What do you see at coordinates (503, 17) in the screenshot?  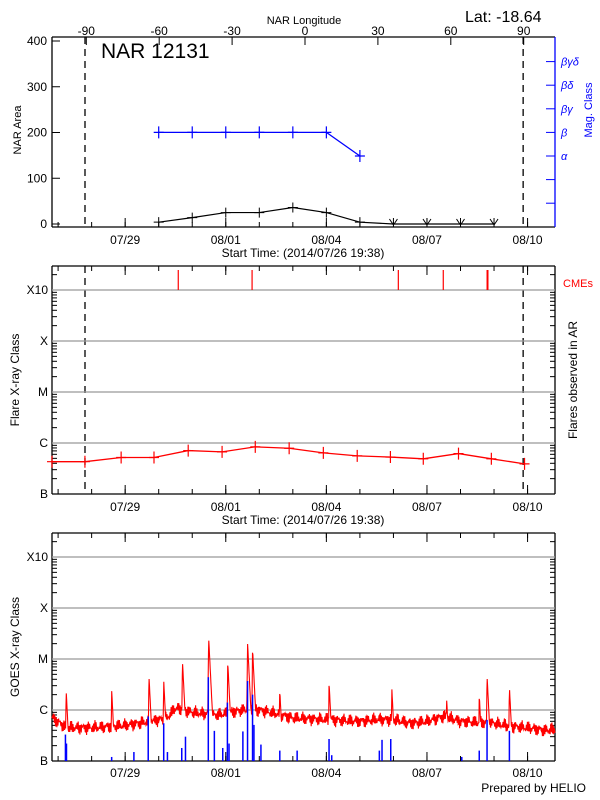 I see `lat-annotation: Lat: -18.64` at bounding box center [503, 17].